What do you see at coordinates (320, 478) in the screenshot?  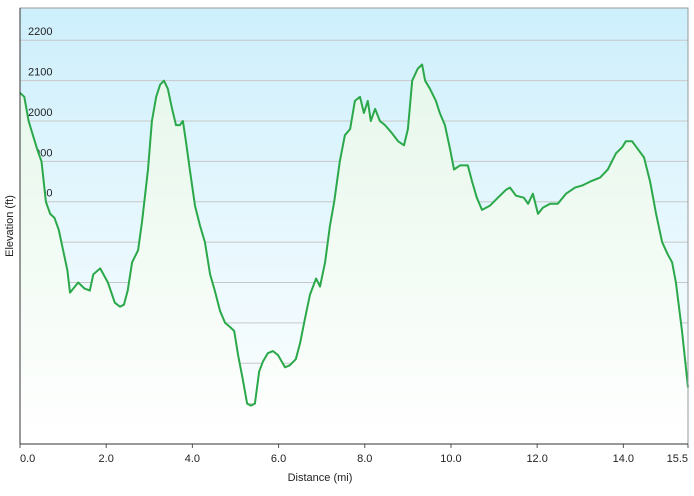 I see `x-axis-label: Distance (mi)` at bounding box center [320, 478].